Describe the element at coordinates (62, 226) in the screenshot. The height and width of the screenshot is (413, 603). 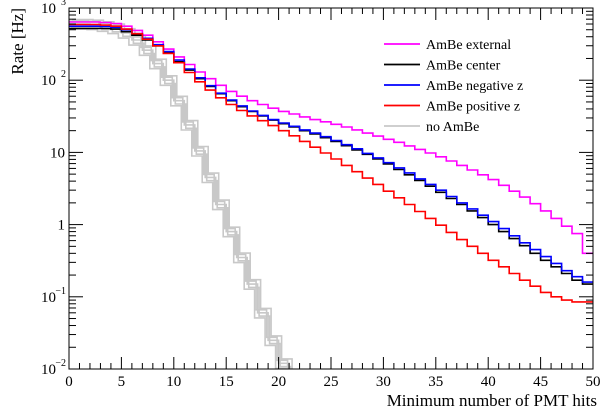
I see `y-tick-label: 1` at that location.